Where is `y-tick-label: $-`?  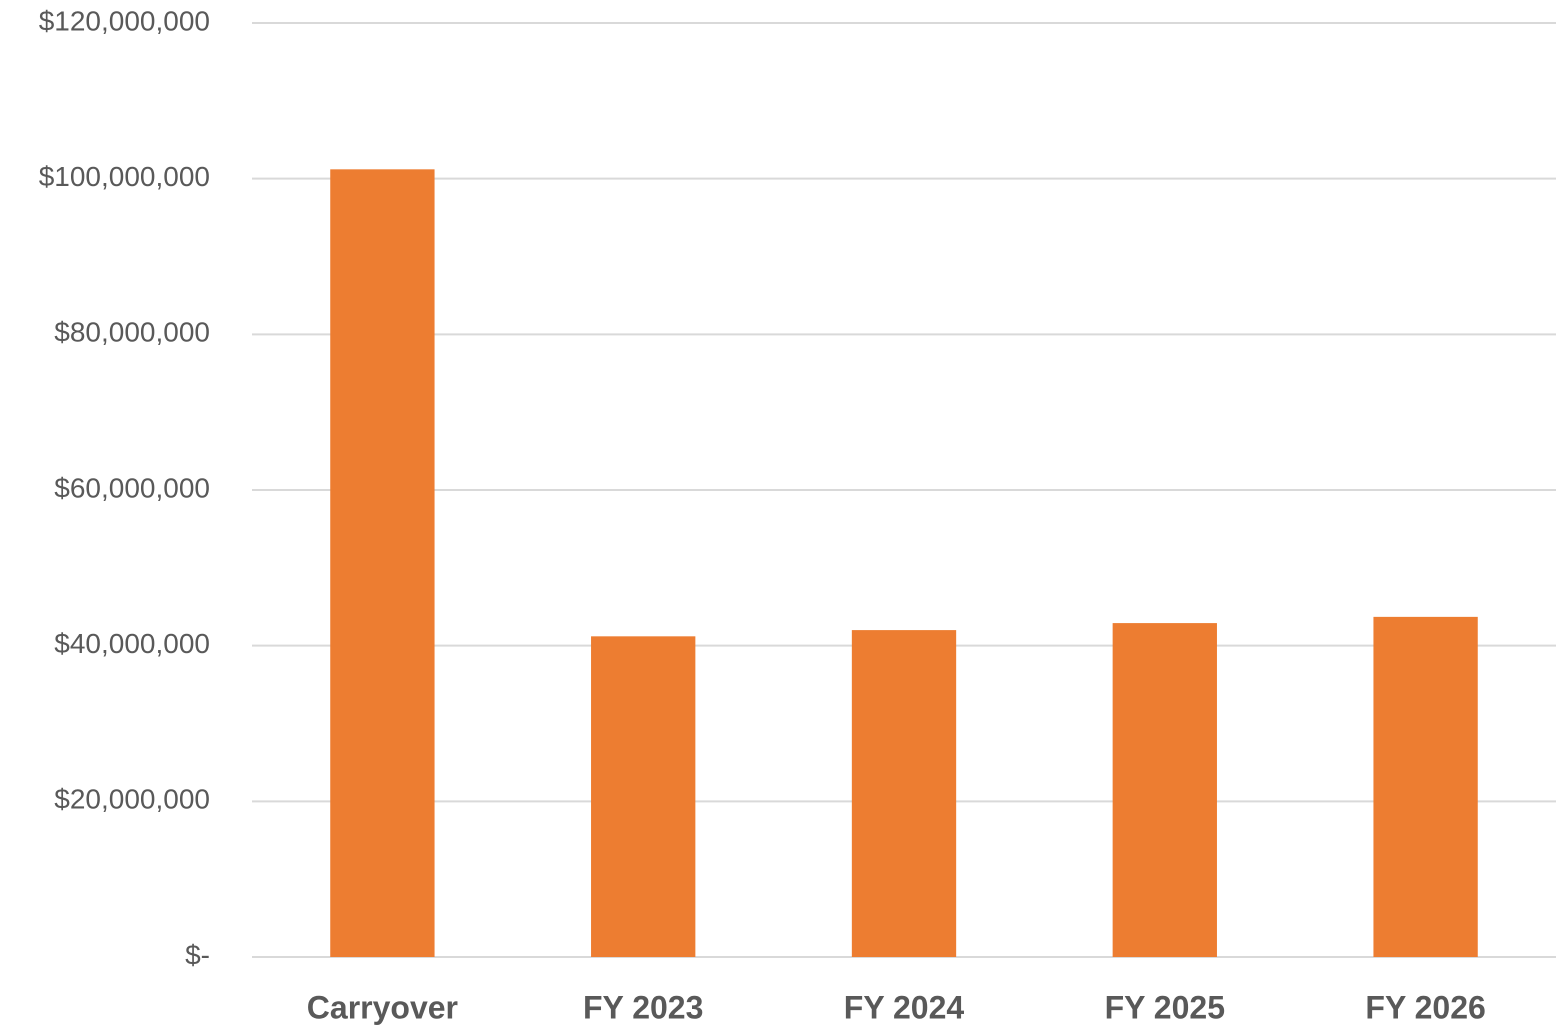 y-tick-label: $- is located at coordinates (197, 954).